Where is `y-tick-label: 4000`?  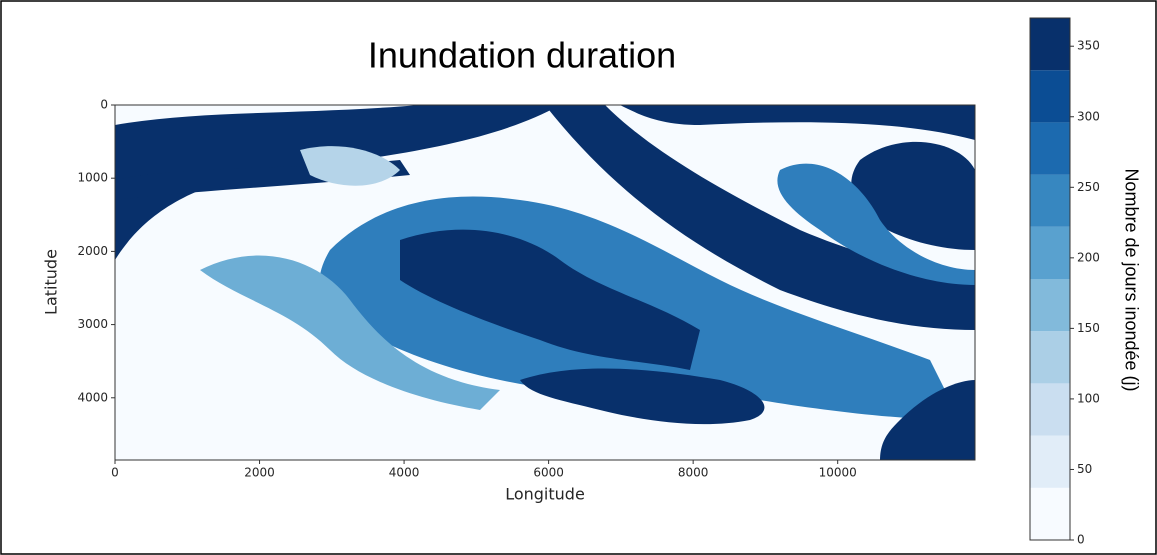
y-tick-label: 4000 is located at coordinates (92, 397).